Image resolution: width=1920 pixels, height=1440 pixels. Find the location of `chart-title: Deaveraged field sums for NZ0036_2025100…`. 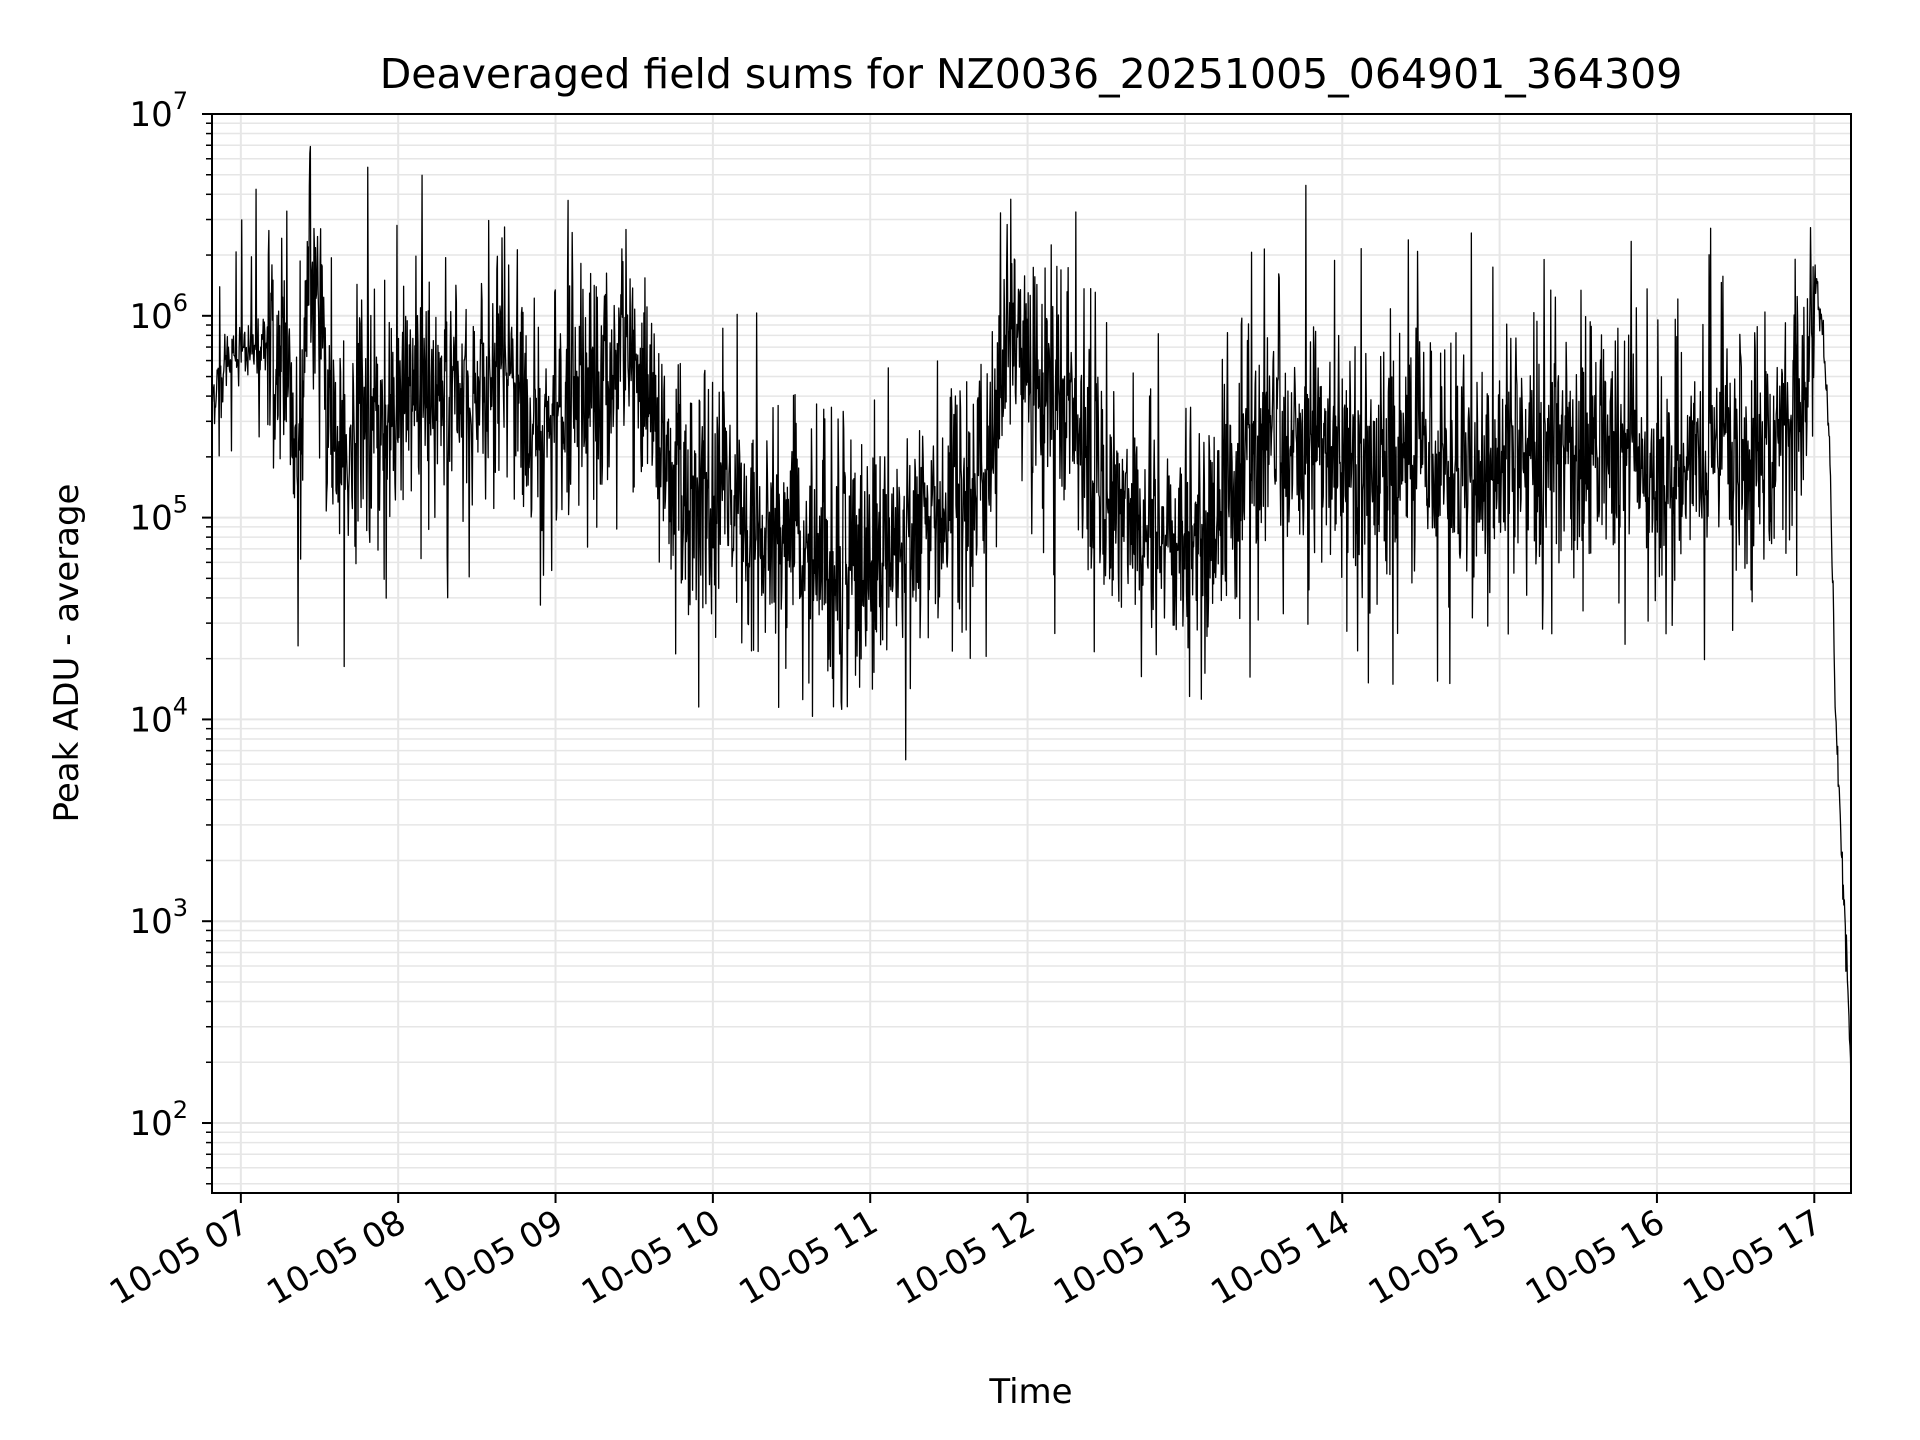

chart-title: Deaveraged field sums for NZ0036_2025100… is located at coordinates (1031, 74).